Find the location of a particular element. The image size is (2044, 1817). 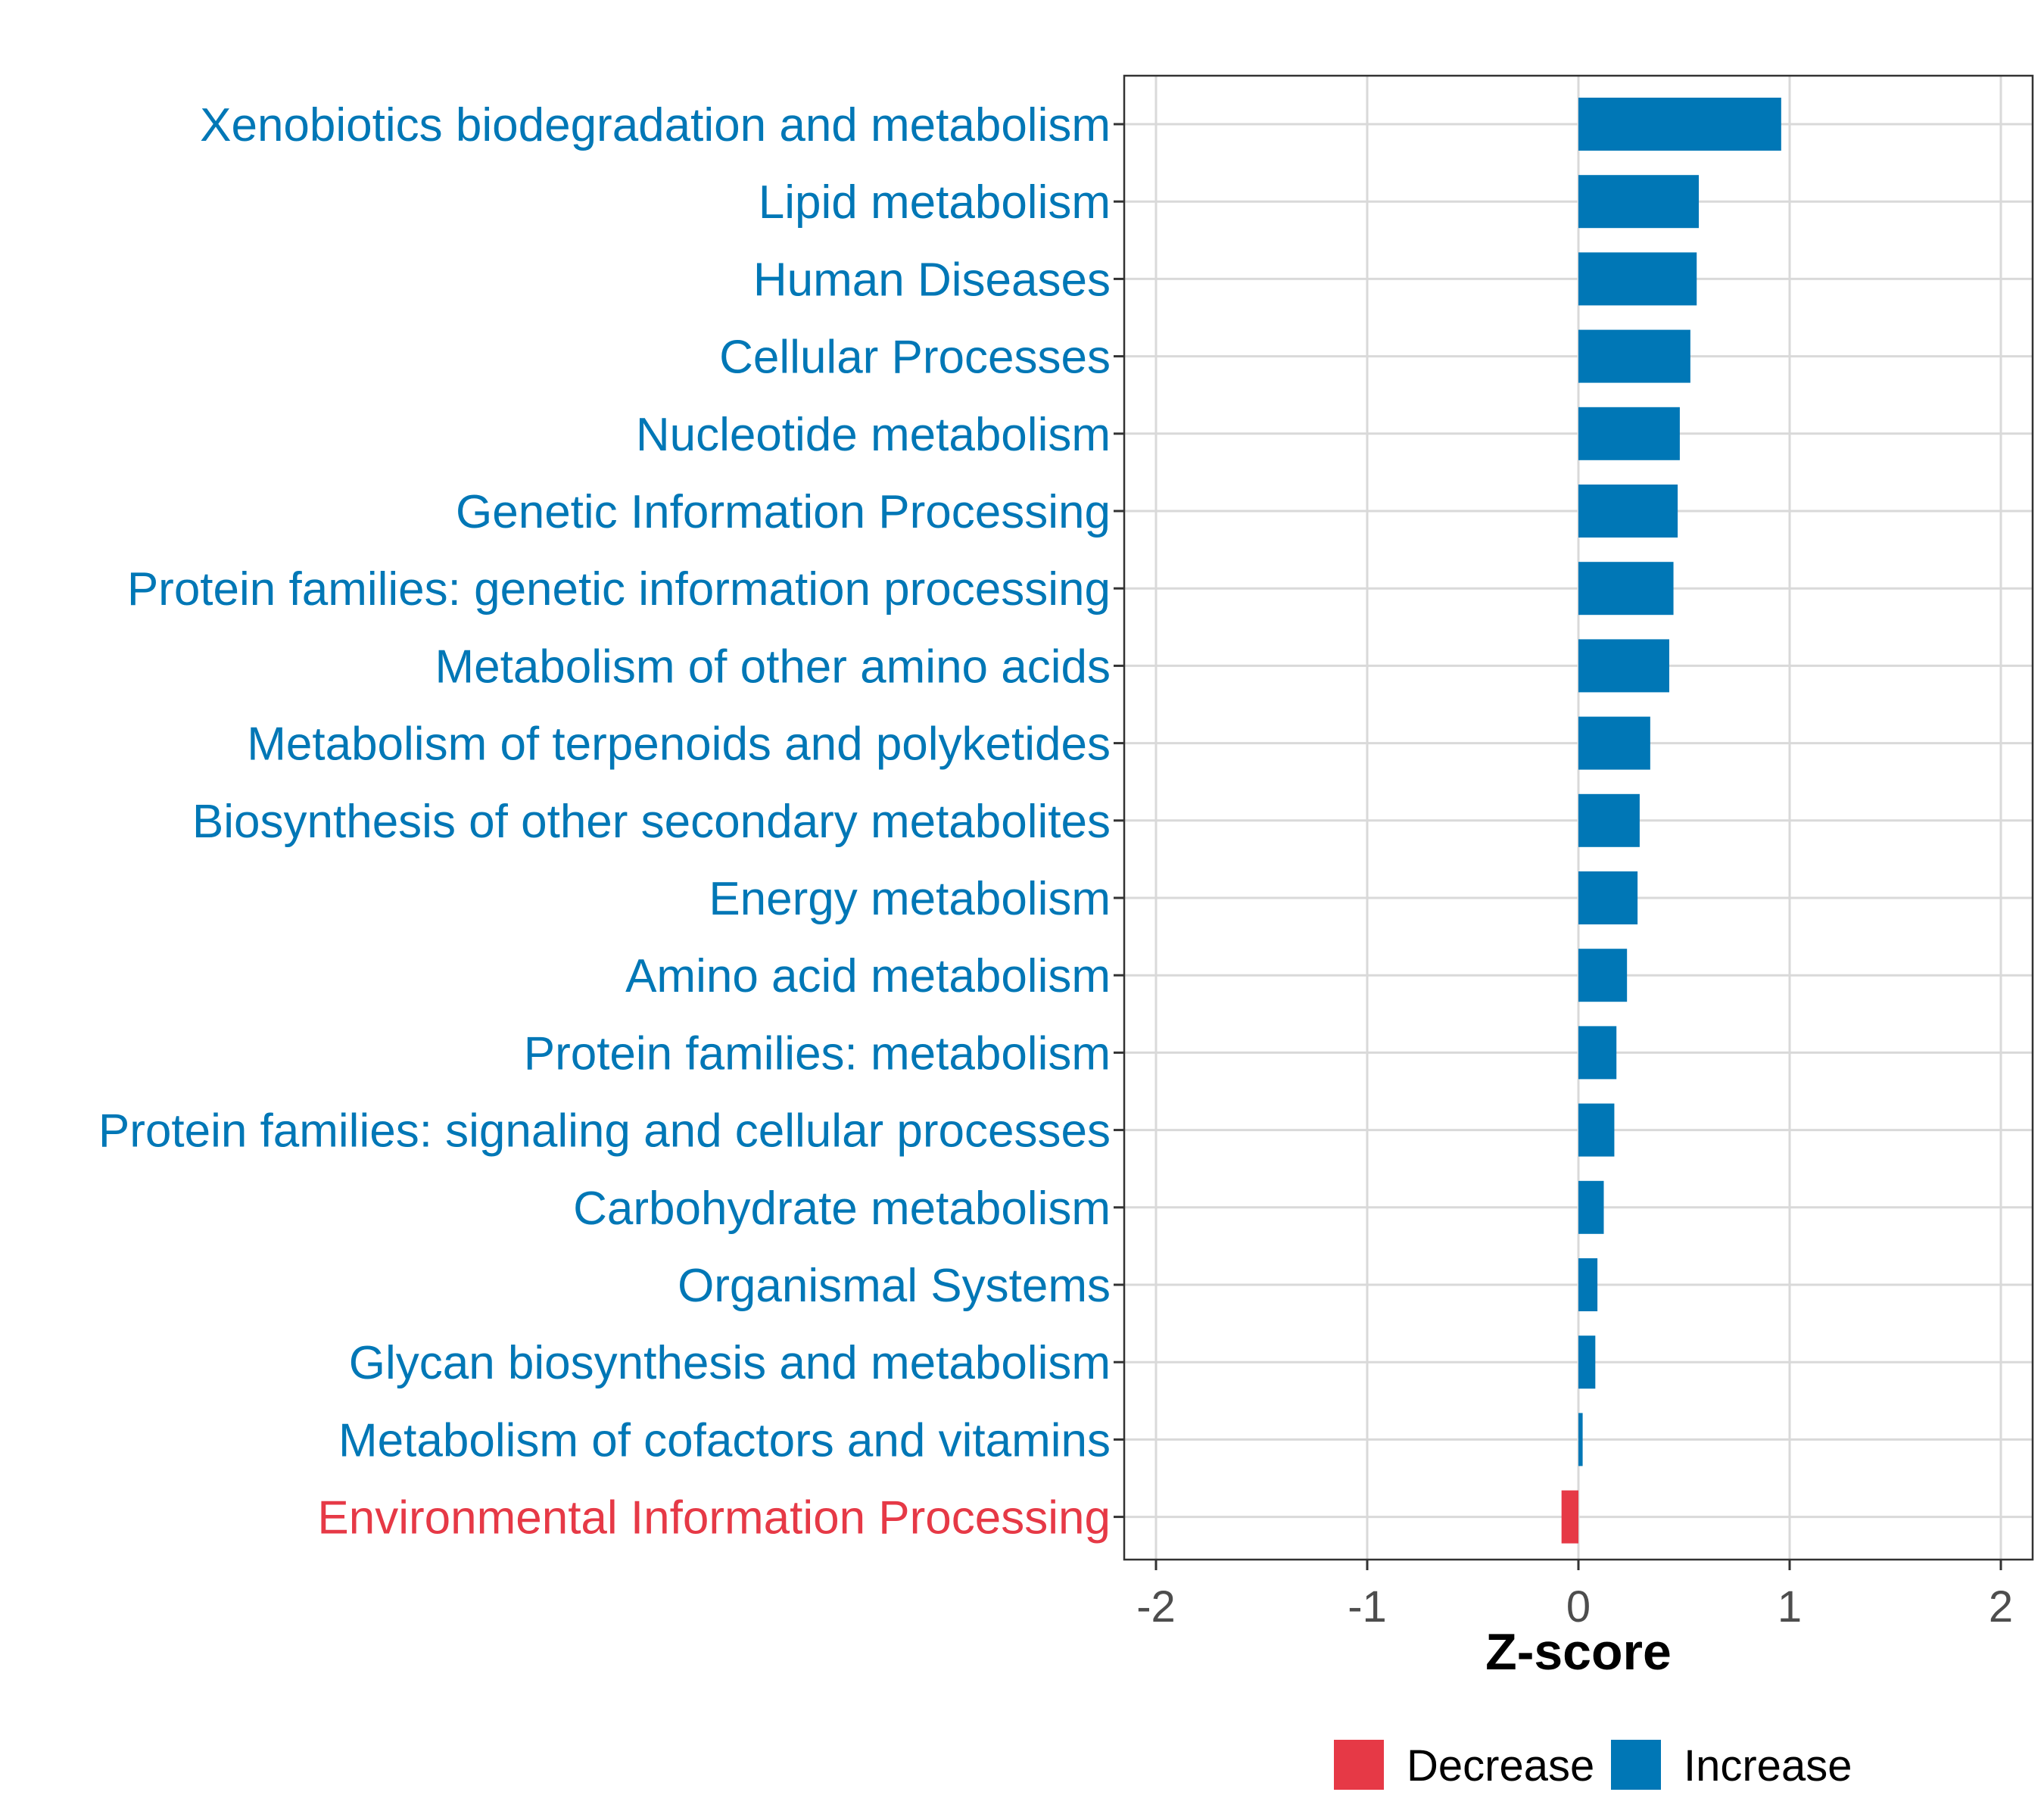

category-label: Amino acid metabolism is located at coordinates (868, 976).